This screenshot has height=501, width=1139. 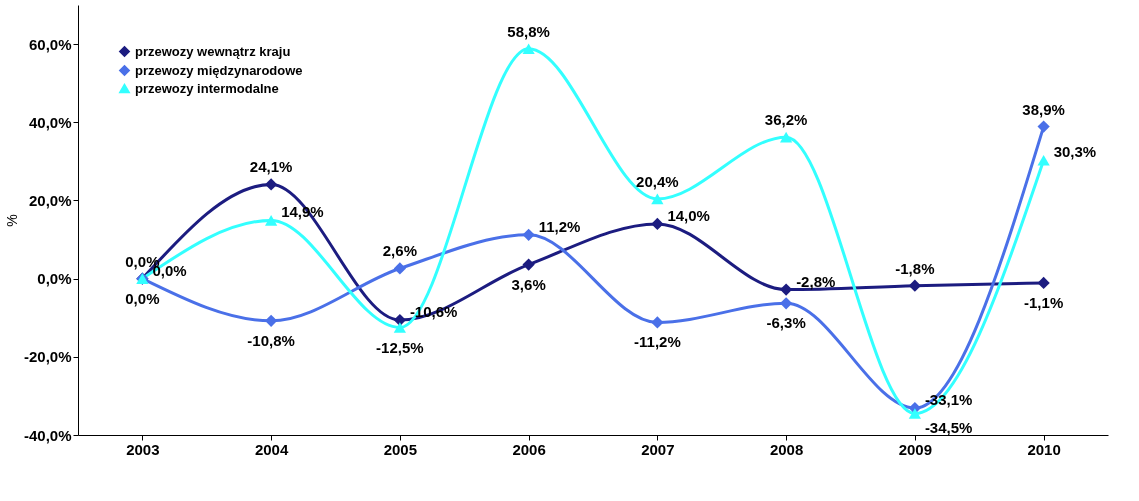 I want to click on x-tick-label: 2008, so click(x=786, y=449).